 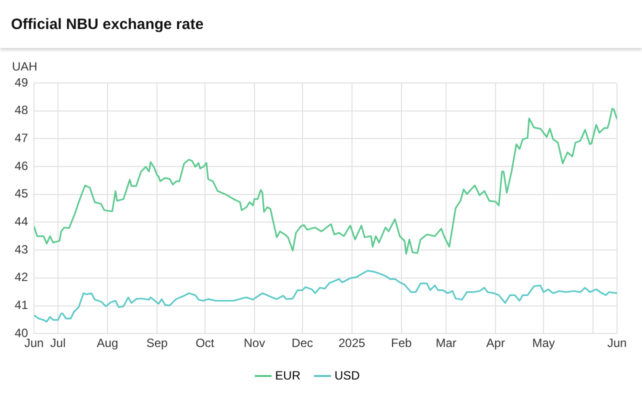 I want to click on y-tick-label: 45, so click(x=21, y=193).